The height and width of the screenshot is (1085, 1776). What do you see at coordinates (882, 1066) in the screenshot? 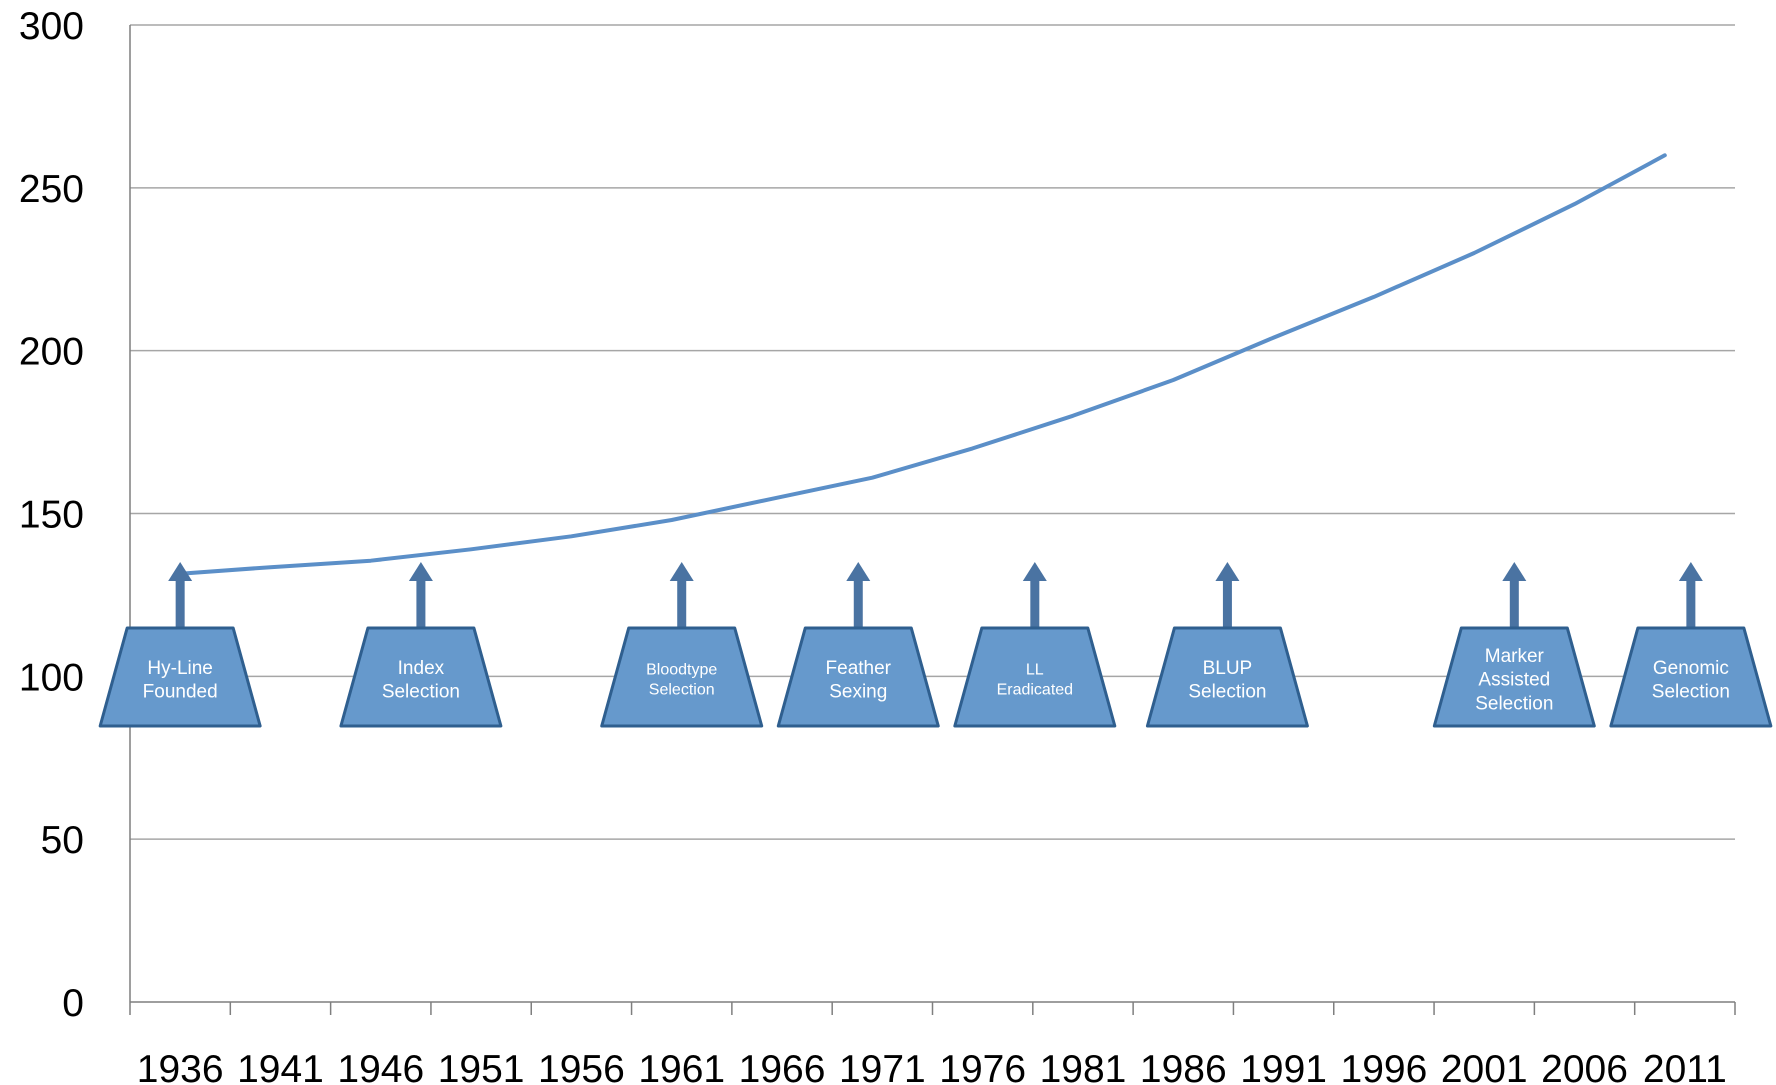
I see `x-tick-label-1971: 1971` at bounding box center [882, 1066].